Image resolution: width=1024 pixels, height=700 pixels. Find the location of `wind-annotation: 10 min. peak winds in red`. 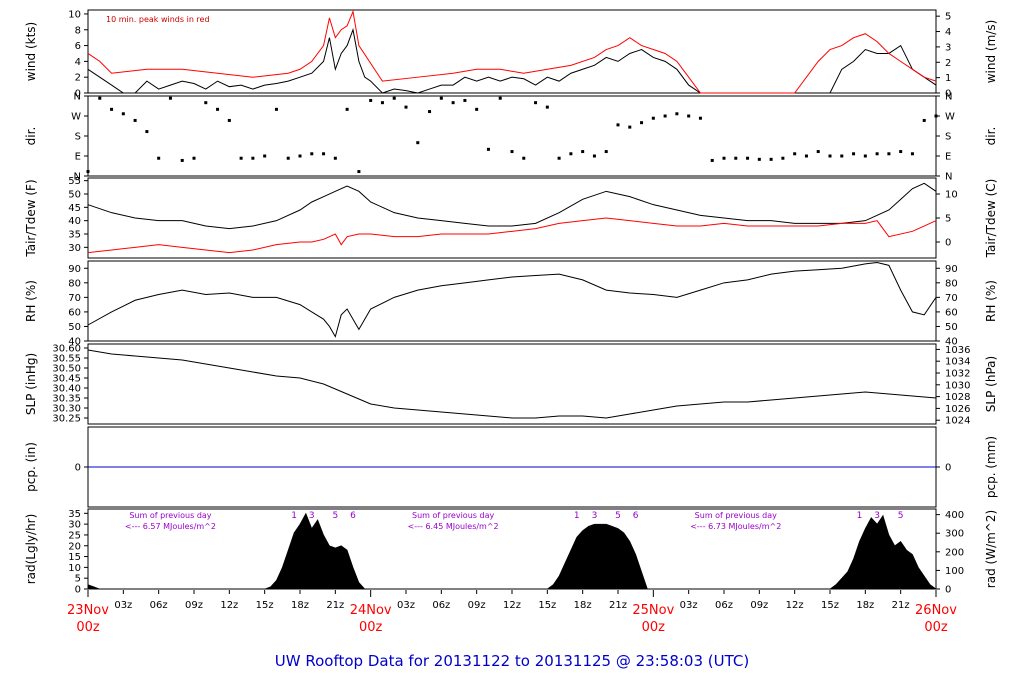

wind-annotation: 10 min. peak winds in red is located at coordinates (158, 19).